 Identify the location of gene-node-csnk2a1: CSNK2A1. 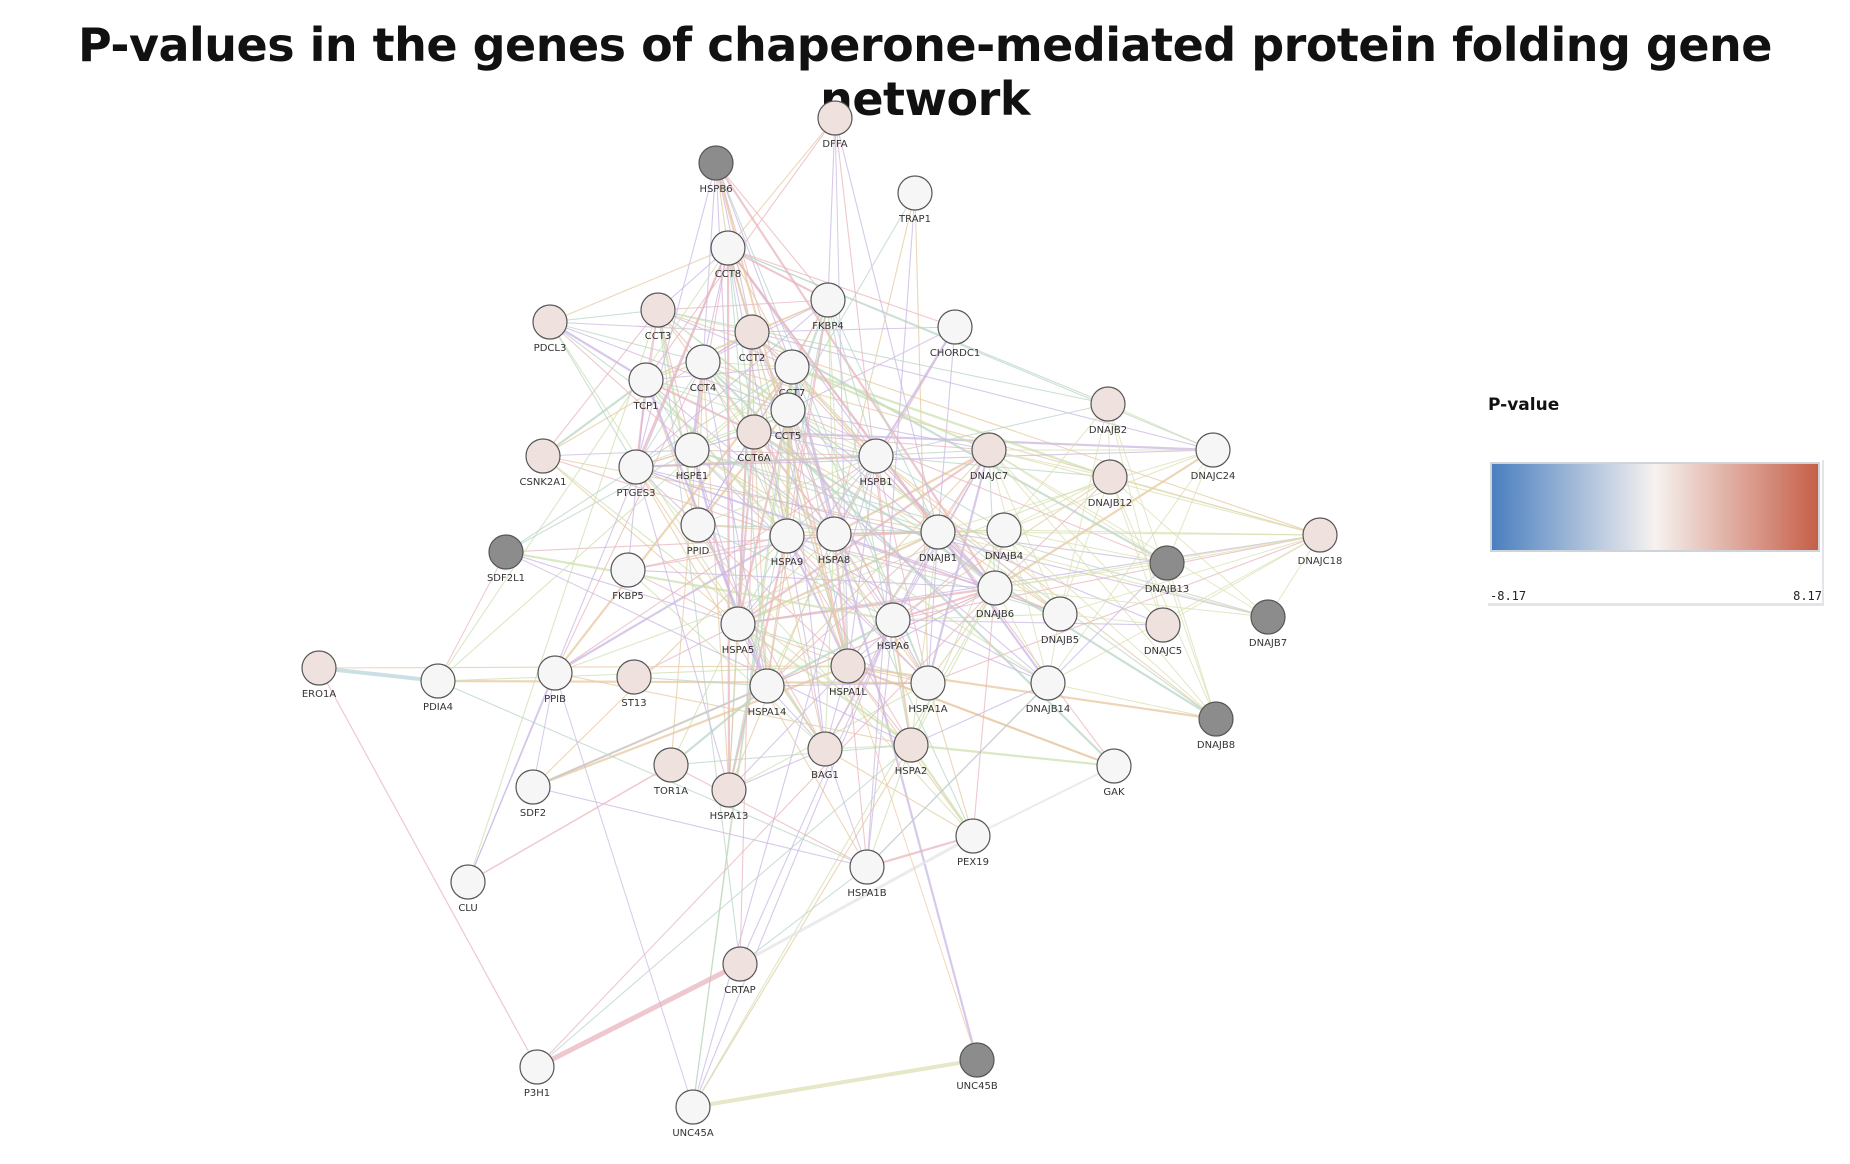
(543, 463).